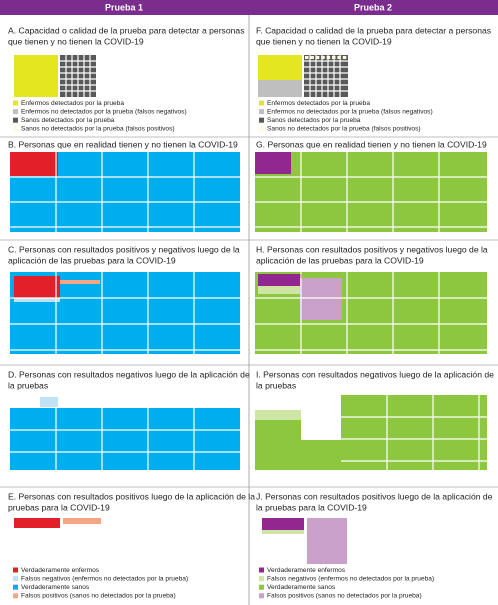 The width and height of the screenshot is (498, 605). I want to click on column-header: Prueba 2, so click(373, 7).